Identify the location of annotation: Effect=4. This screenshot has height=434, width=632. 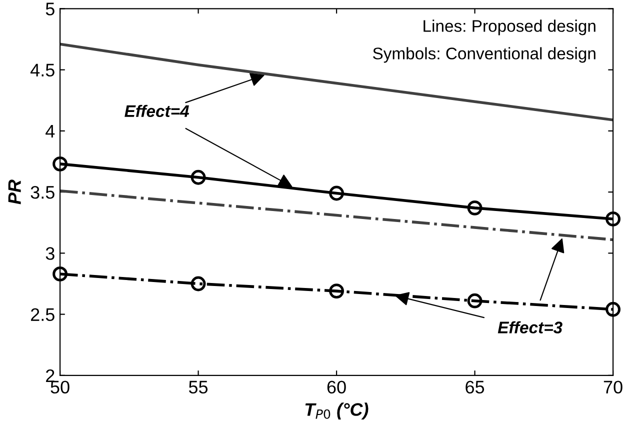
(157, 111).